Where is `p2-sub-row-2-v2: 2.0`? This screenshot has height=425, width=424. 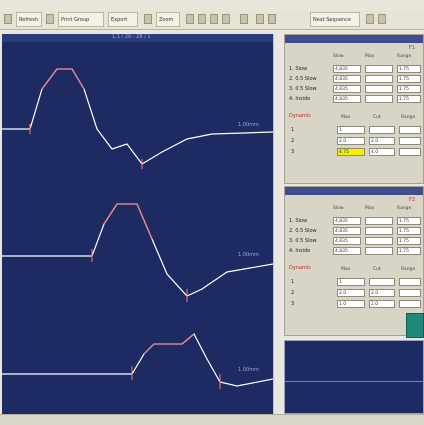
p2-sub-row-2-v2: 2.0 is located at coordinates (382, 293).